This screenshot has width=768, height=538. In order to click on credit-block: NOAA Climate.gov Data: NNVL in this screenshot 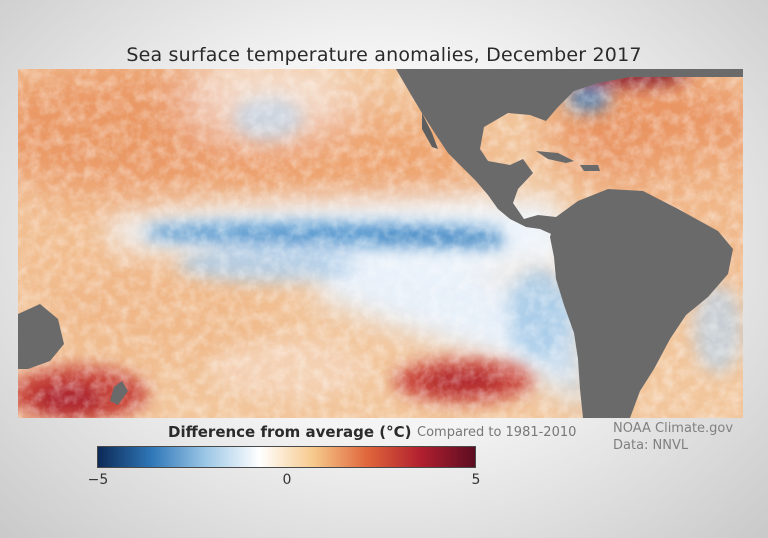, I will do `click(673, 437)`.